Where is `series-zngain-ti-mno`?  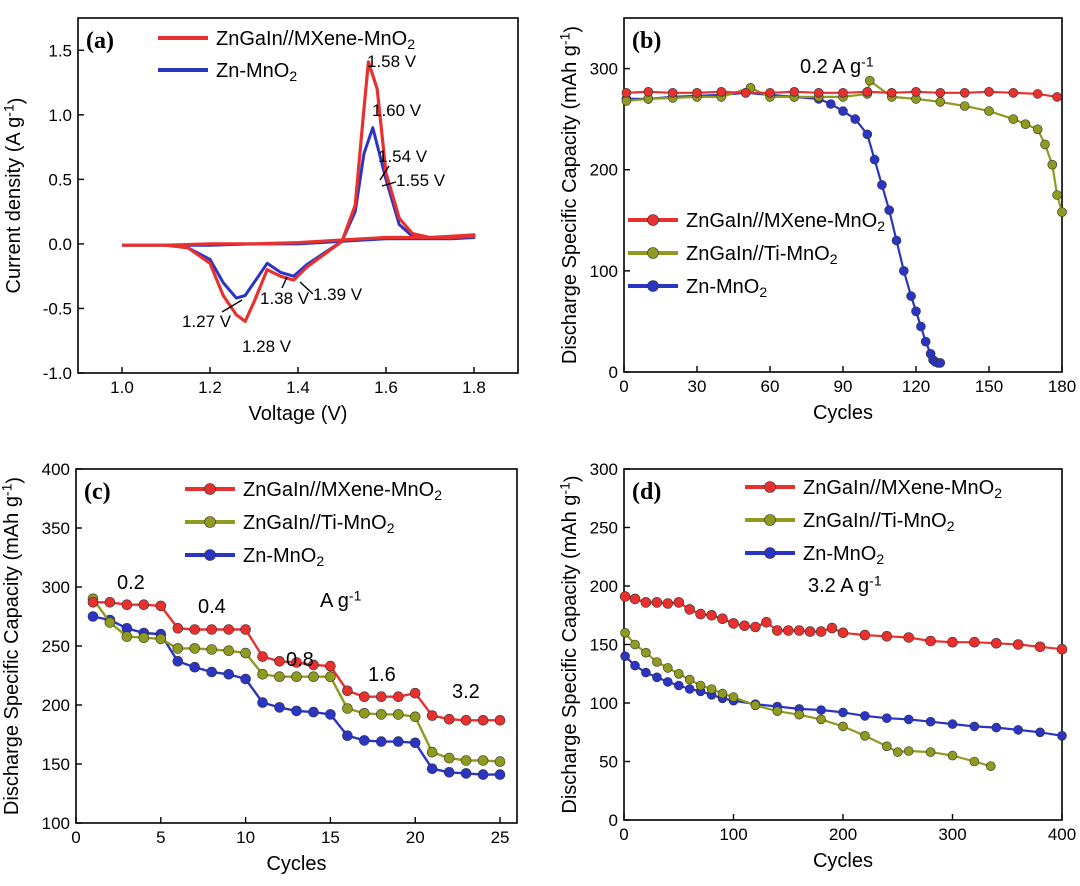 series-zngain-ti-mno is located at coordinates (296, 680).